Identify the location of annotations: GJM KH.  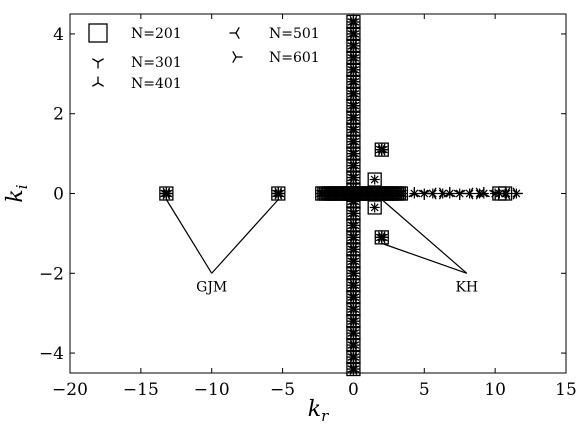
(321, 247).